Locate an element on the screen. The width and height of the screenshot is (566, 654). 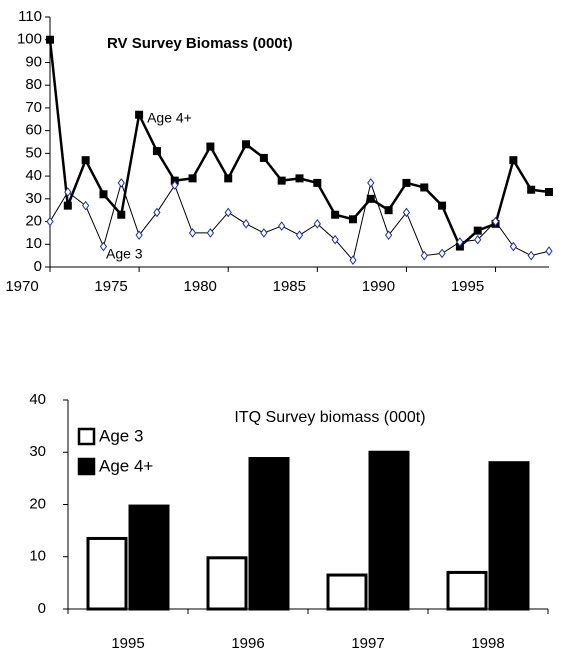
legend-label: Age 3 is located at coordinates (121, 435).